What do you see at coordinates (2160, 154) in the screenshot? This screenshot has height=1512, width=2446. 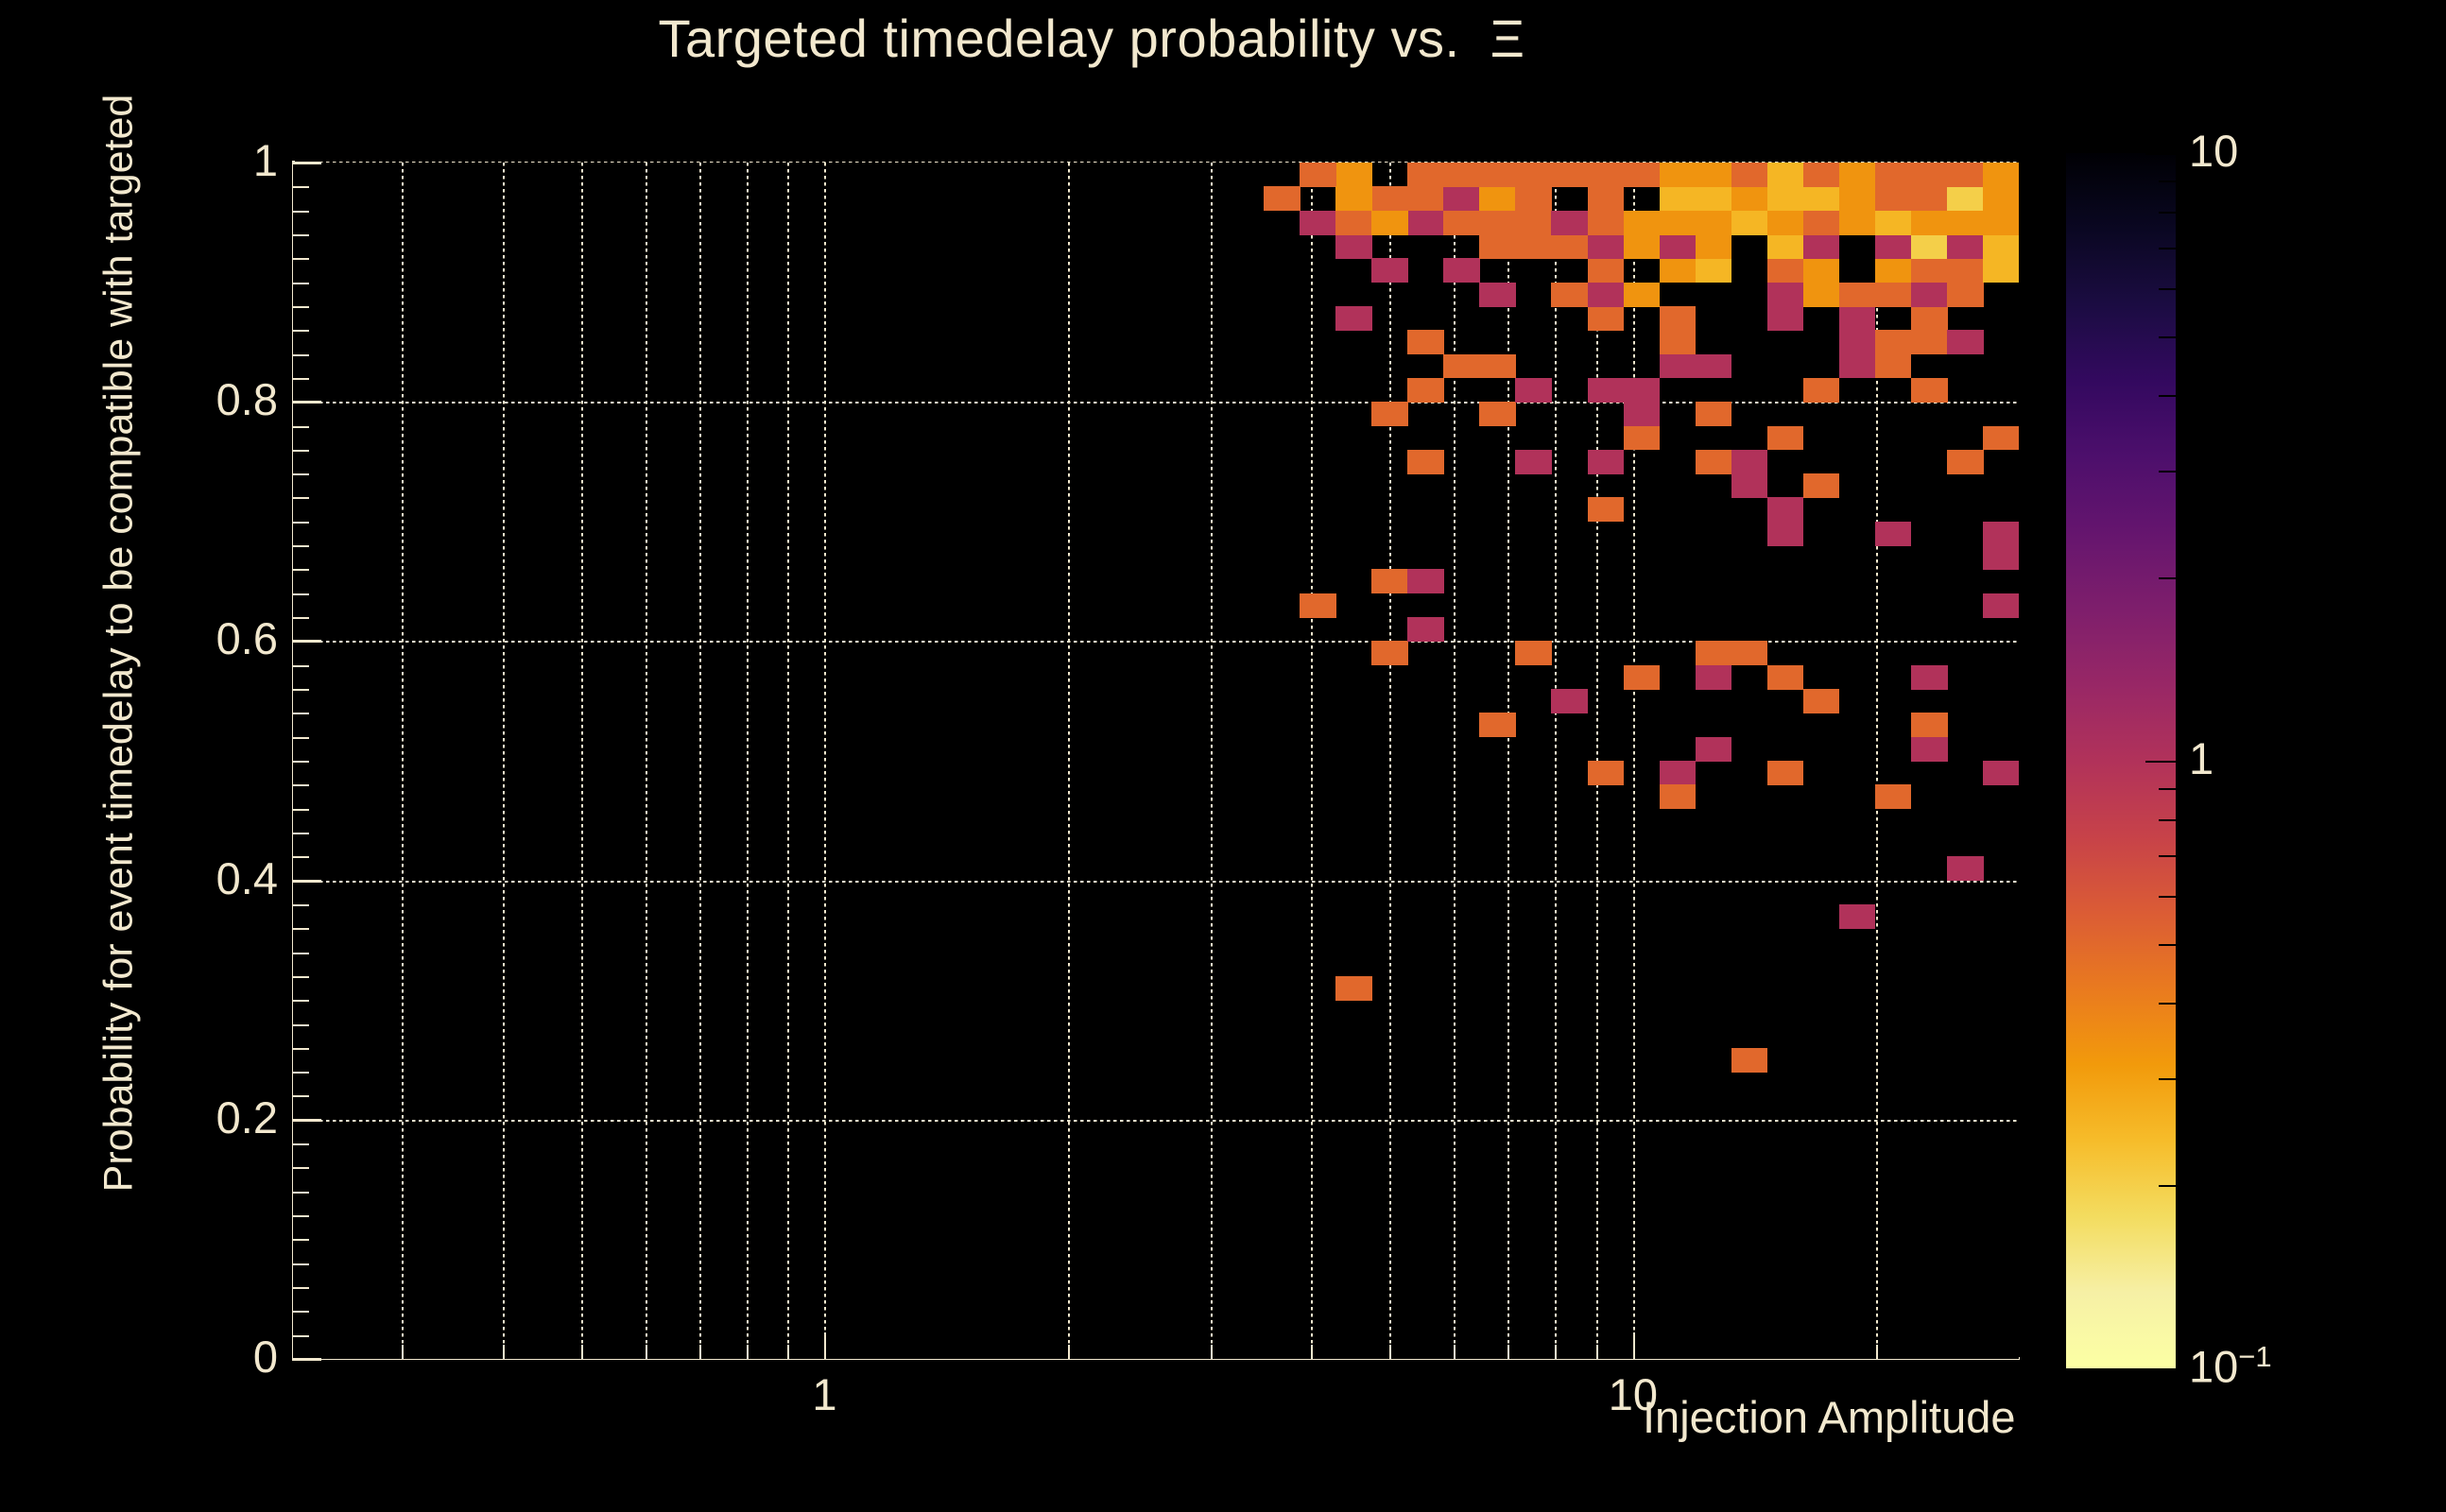 I see `colorbar-tick-major` at bounding box center [2160, 154].